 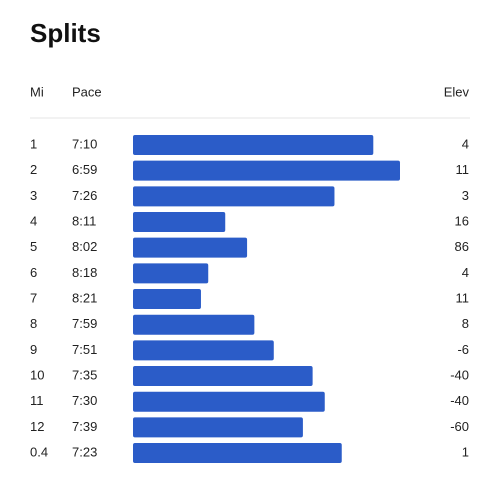 What do you see at coordinates (465, 451) in the screenshot?
I see `elev-label: 1` at bounding box center [465, 451].